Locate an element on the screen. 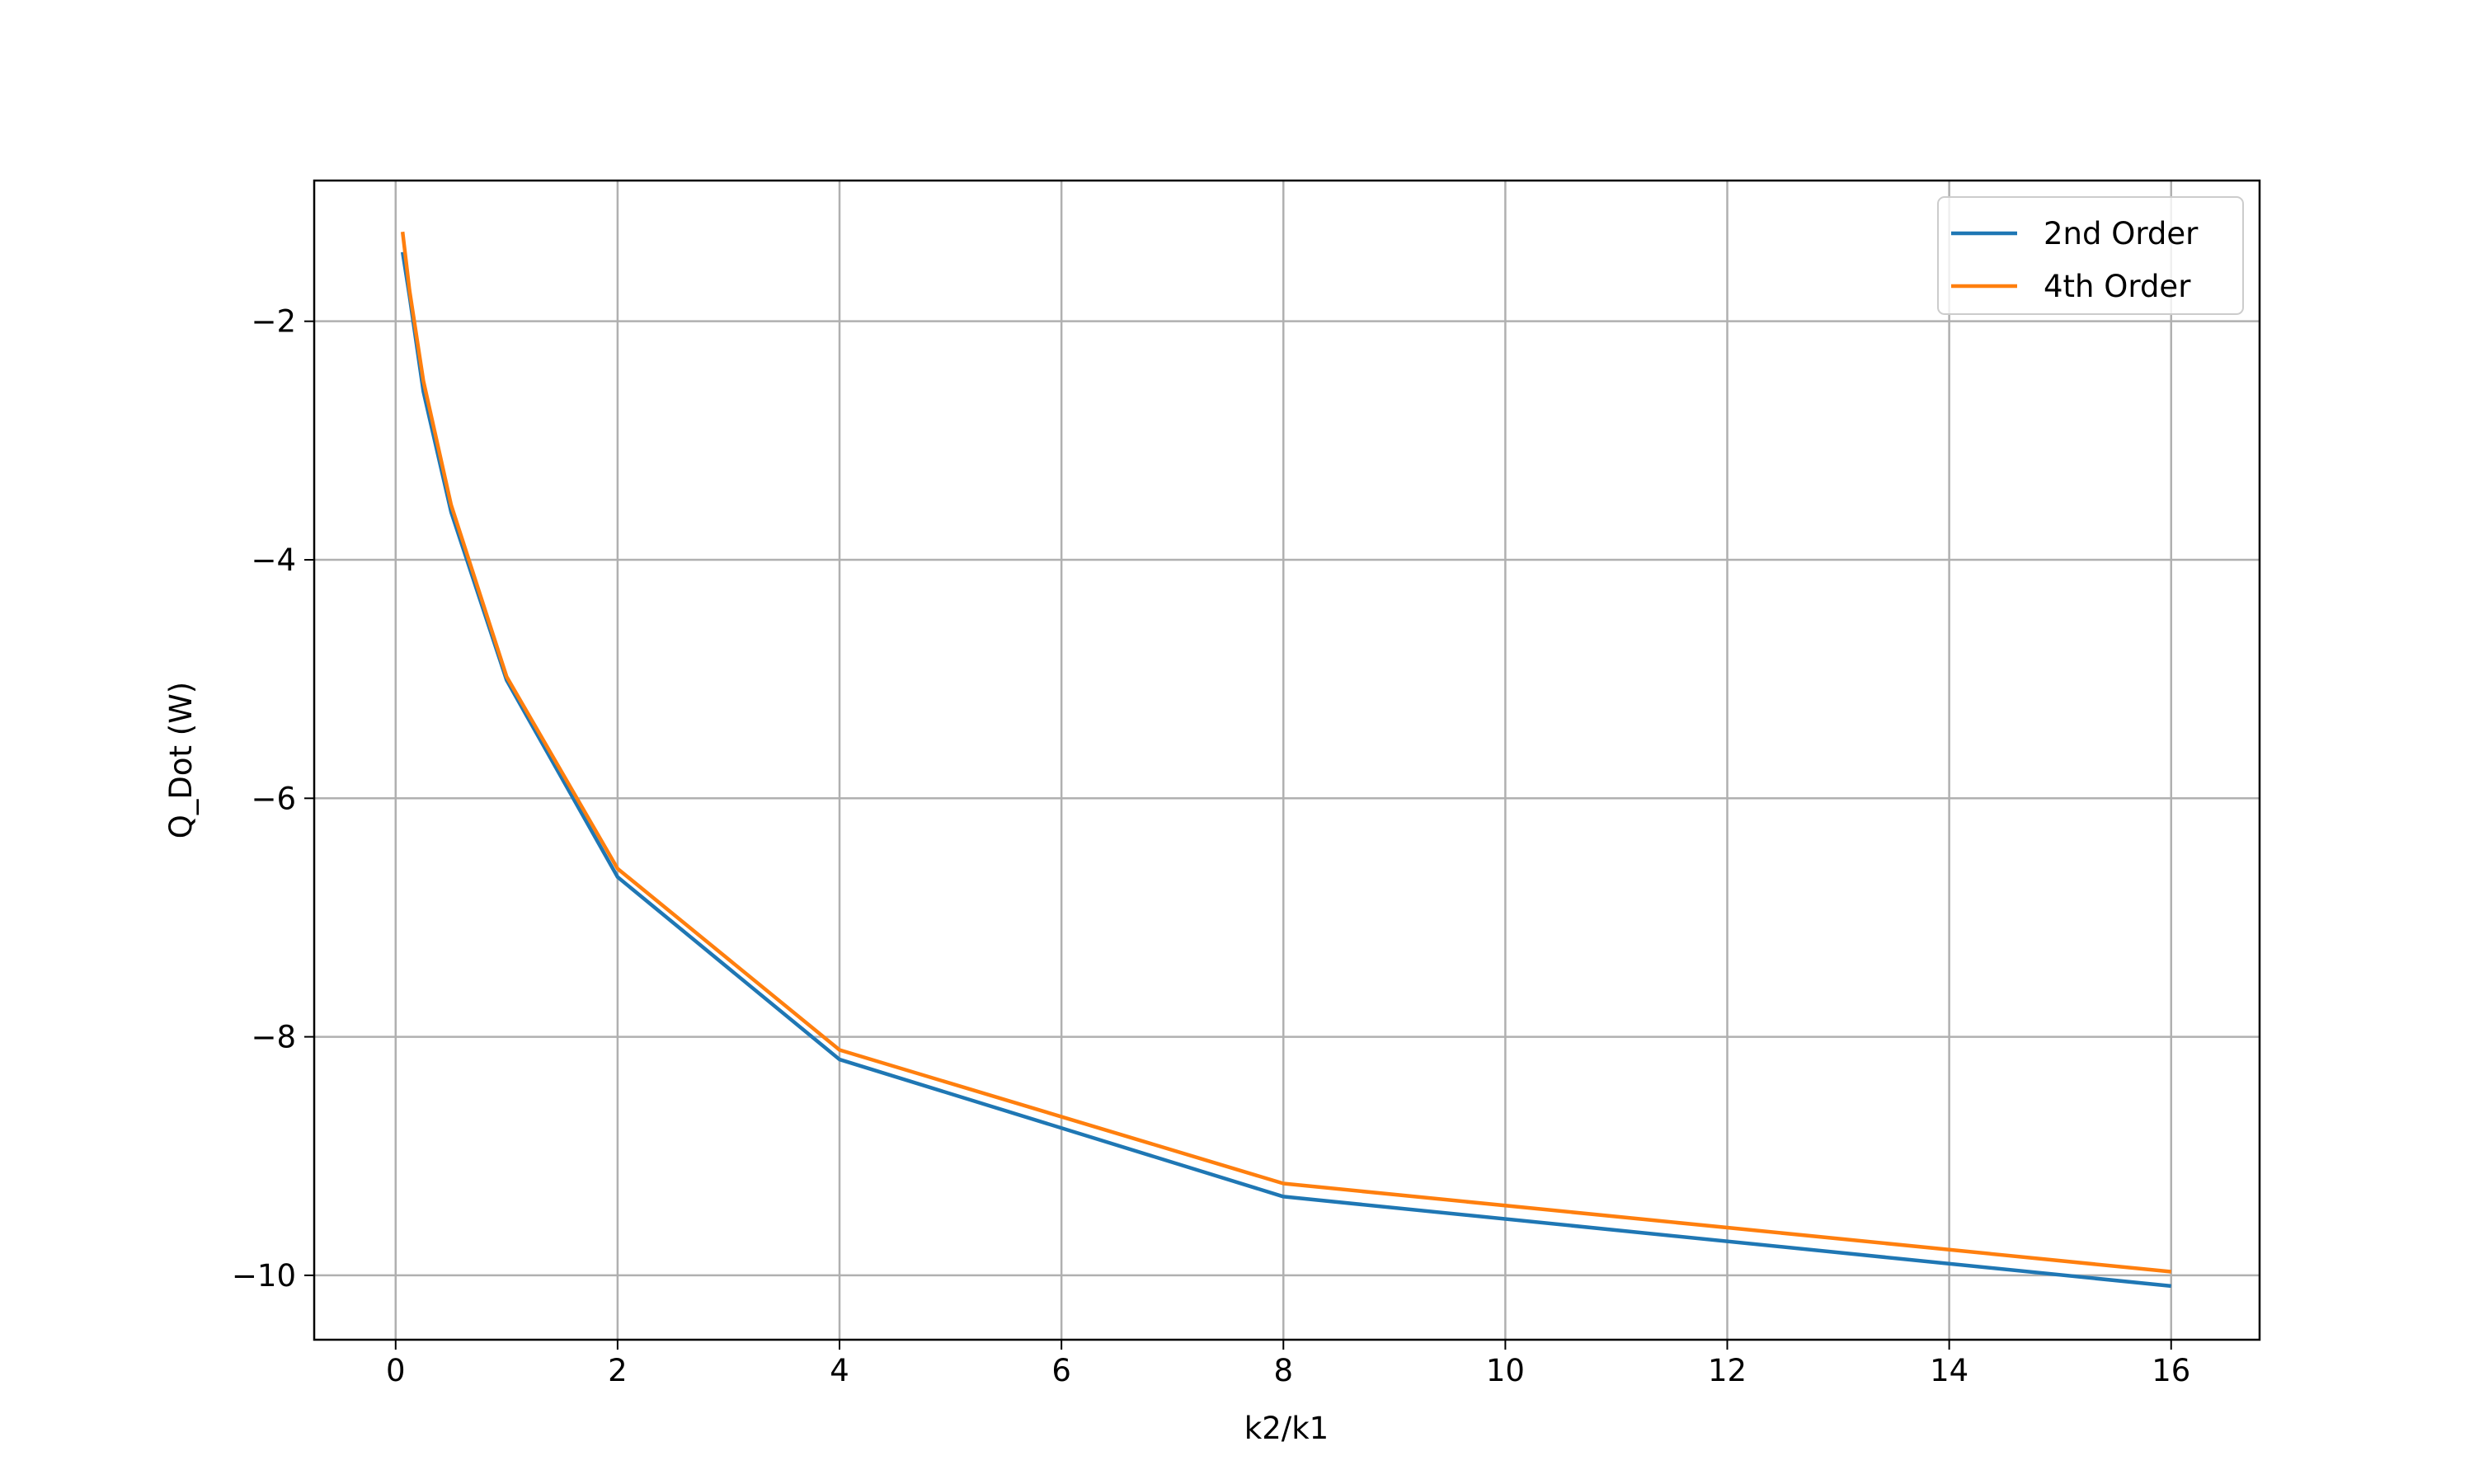 This screenshot has width=2474, height=1484. x-tick-label: 0 is located at coordinates (396, 1370).